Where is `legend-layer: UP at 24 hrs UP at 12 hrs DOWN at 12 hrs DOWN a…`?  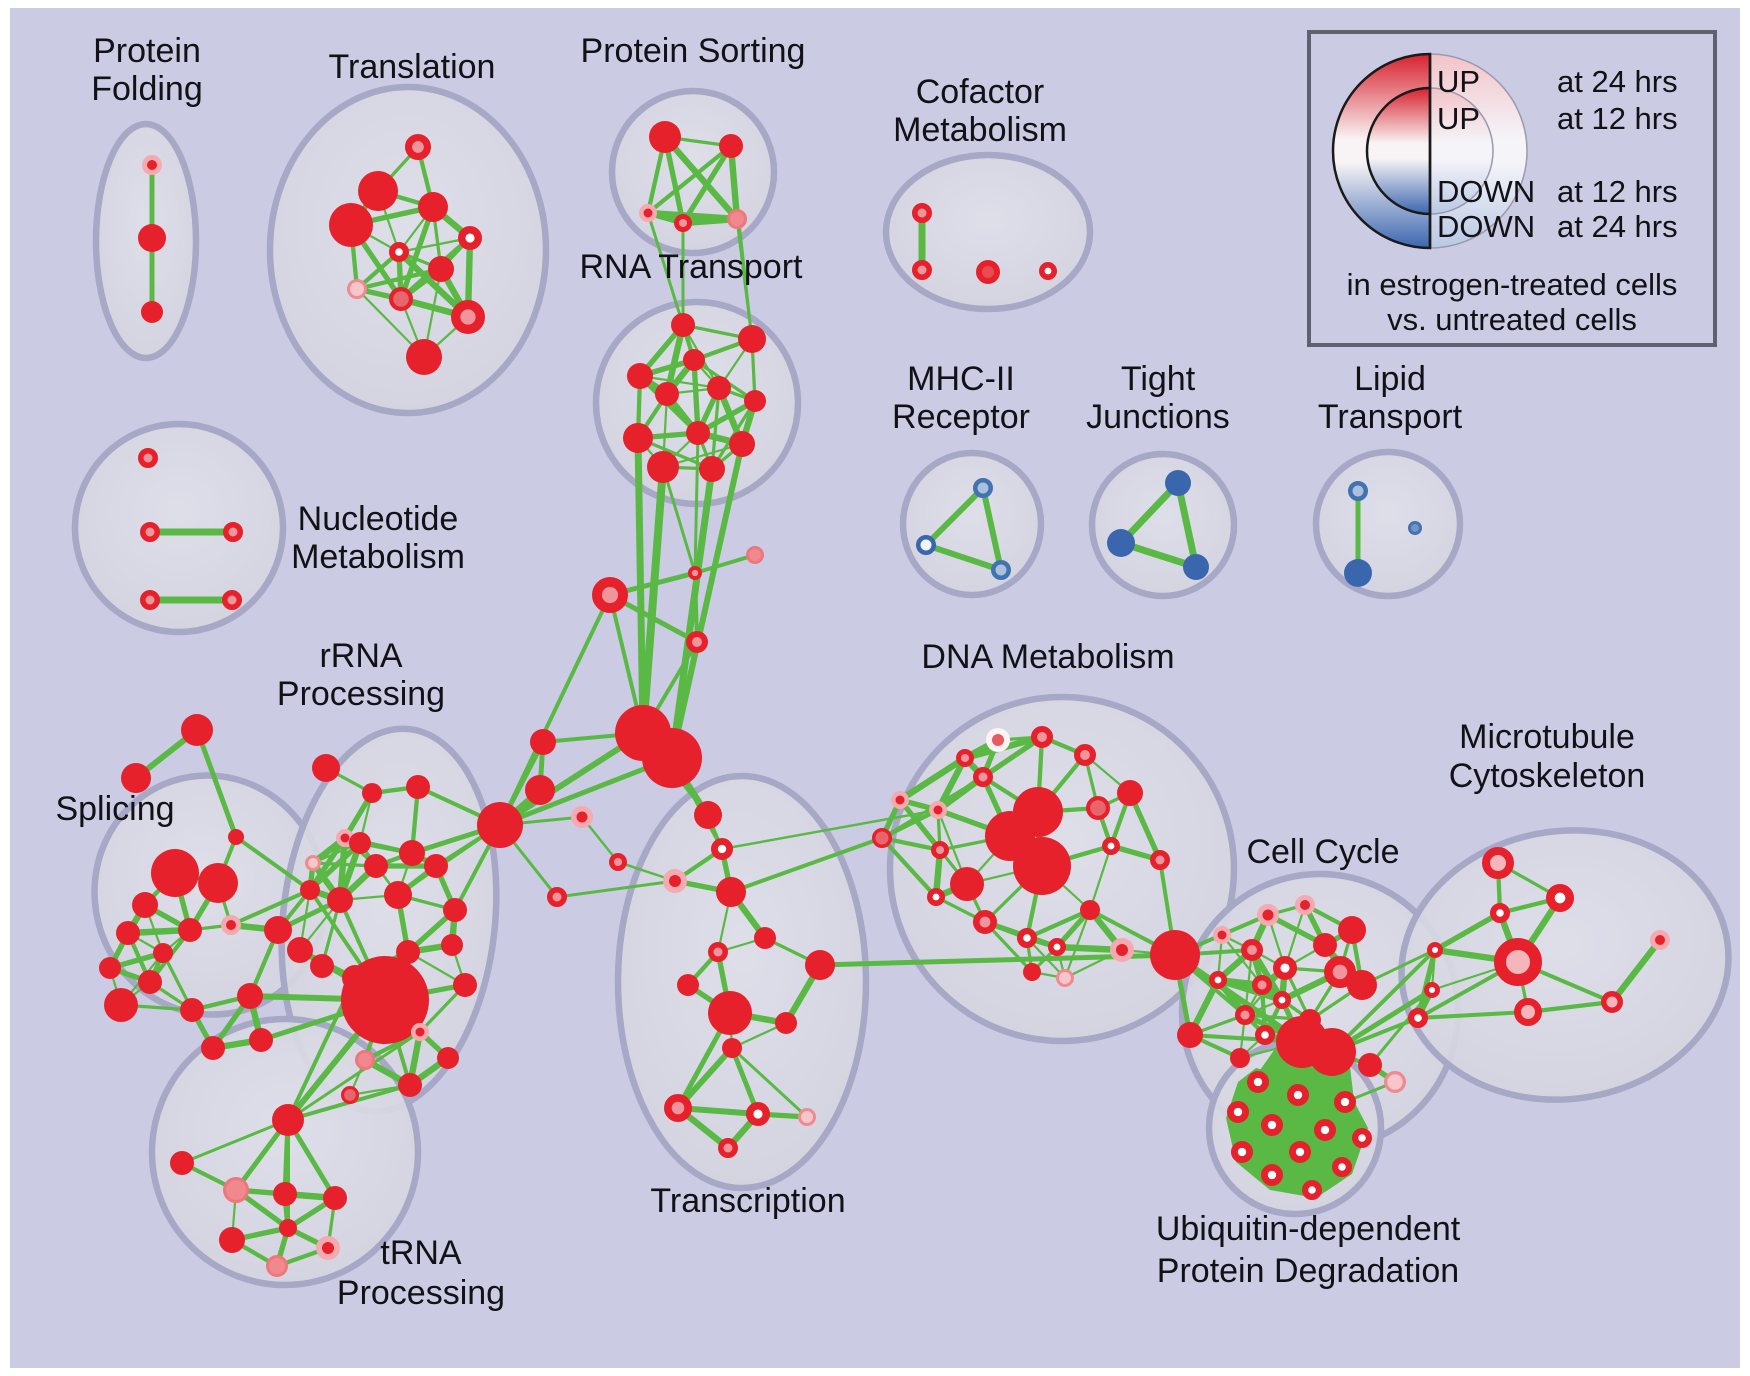 legend-layer: UP at 24 hrs UP at 12 hrs DOWN at 12 hrs DOWN a… is located at coordinates (1512, 188).